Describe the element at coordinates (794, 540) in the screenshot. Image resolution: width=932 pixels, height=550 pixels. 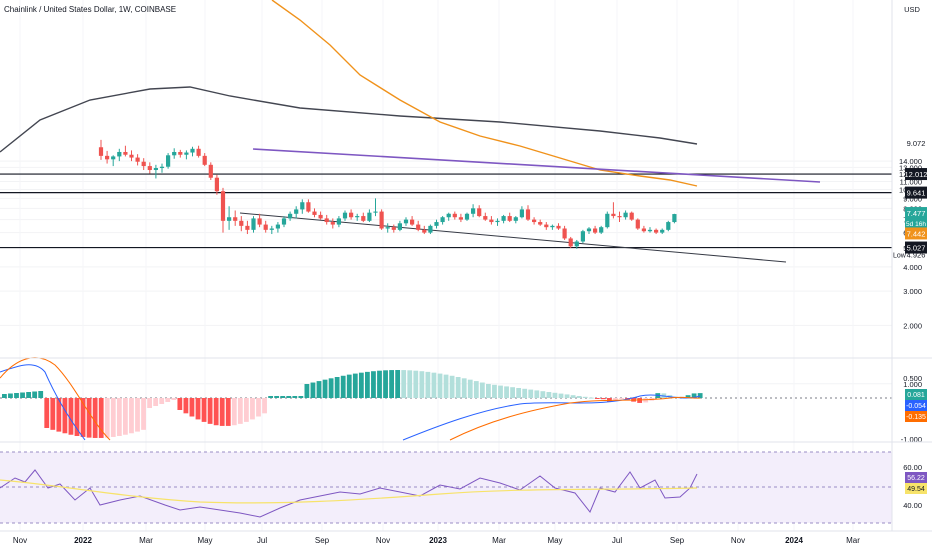
I see `time-tick-label: 2024` at that location.